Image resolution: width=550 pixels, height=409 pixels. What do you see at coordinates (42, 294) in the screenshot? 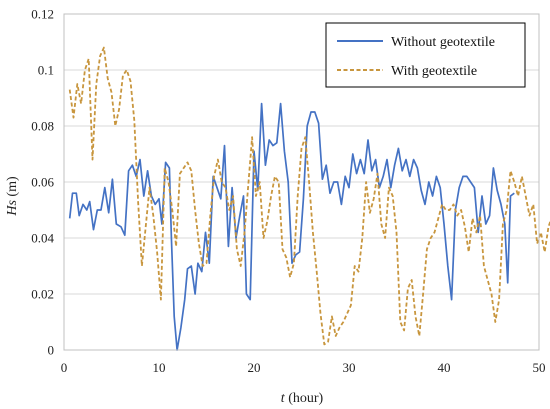
I see `y-tick-label: 0.02` at bounding box center [42, 294].